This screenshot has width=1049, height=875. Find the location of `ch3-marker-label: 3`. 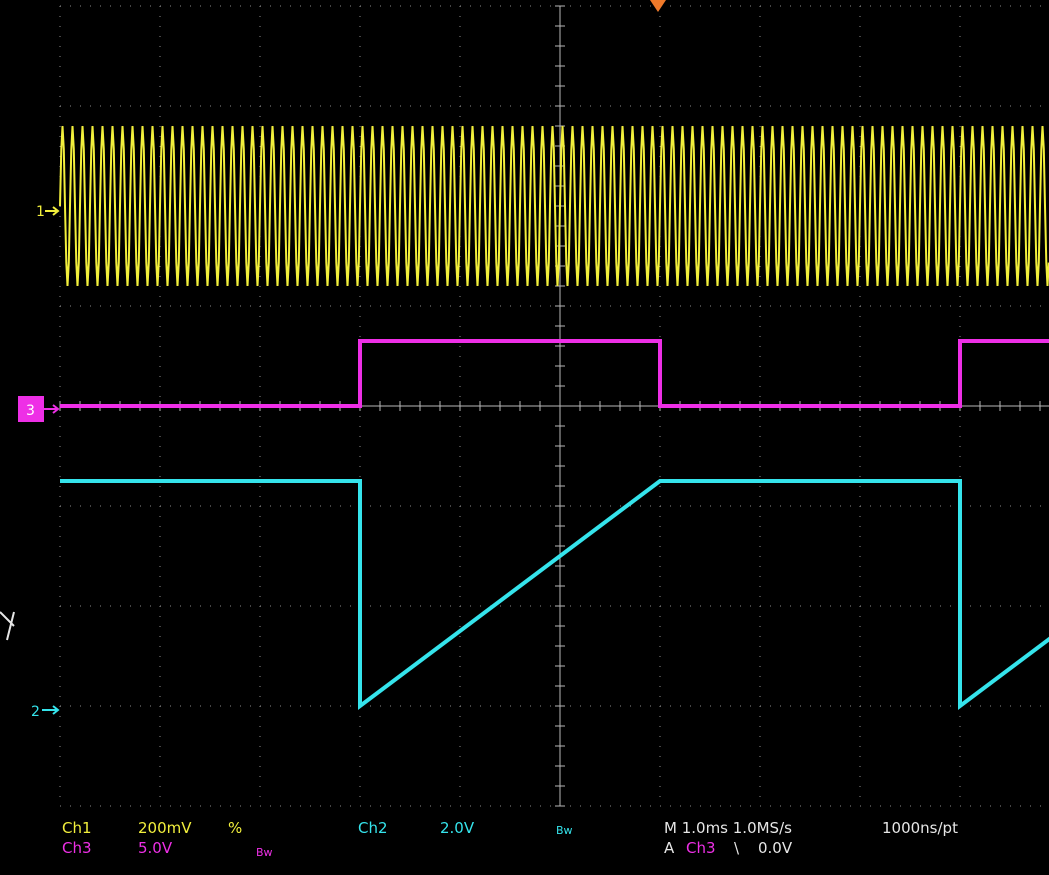

ch3-marker-label: 3 is located at coordinates (30, 411).